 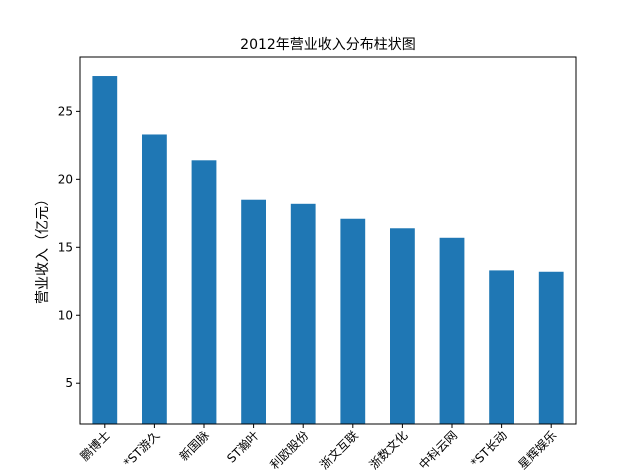 I want to click on y-axis-ticks: 5 10 15 20 25, so click(x=69, y=247).